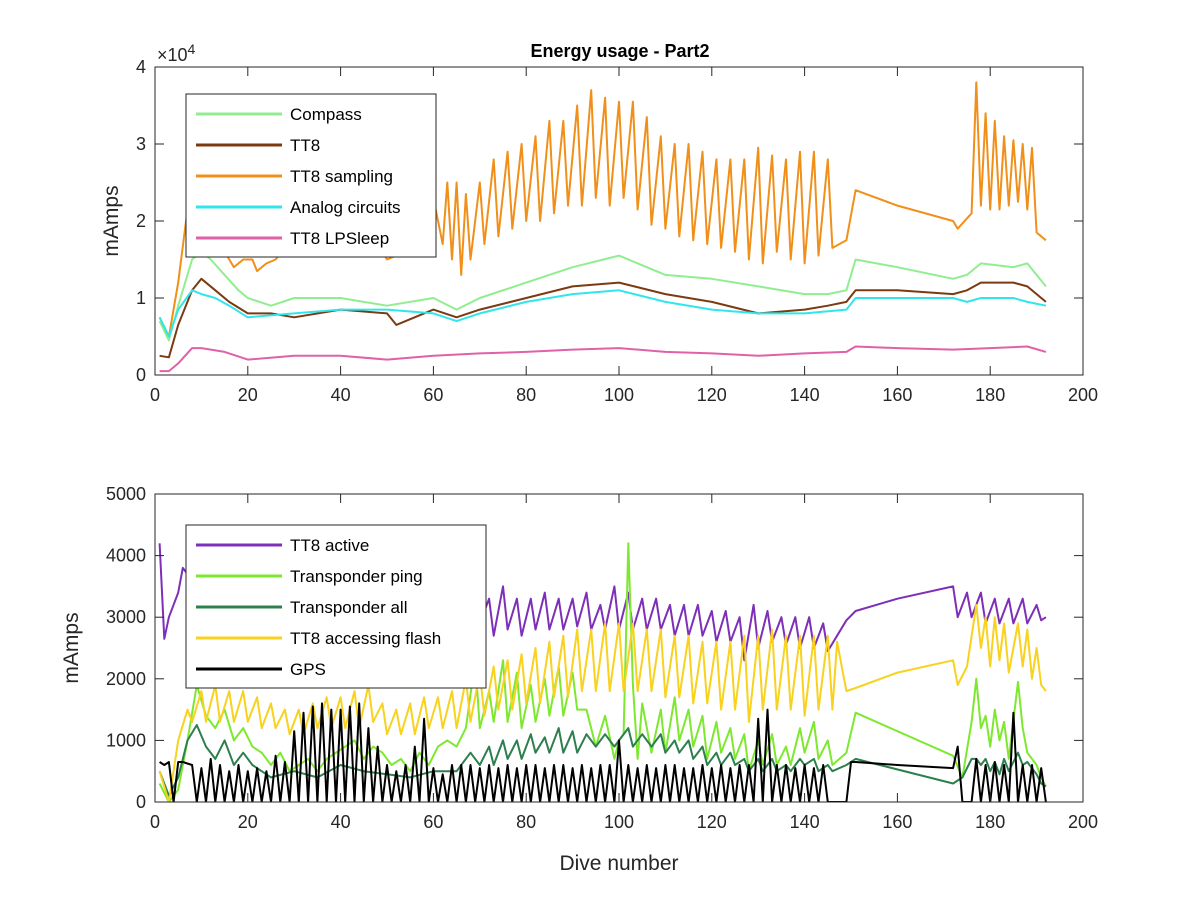 This screenshot has width=1200, height=900. Describe the element at coordinates (602, 760) in the screenshot. I see `series-line-transponder-all` at that location.